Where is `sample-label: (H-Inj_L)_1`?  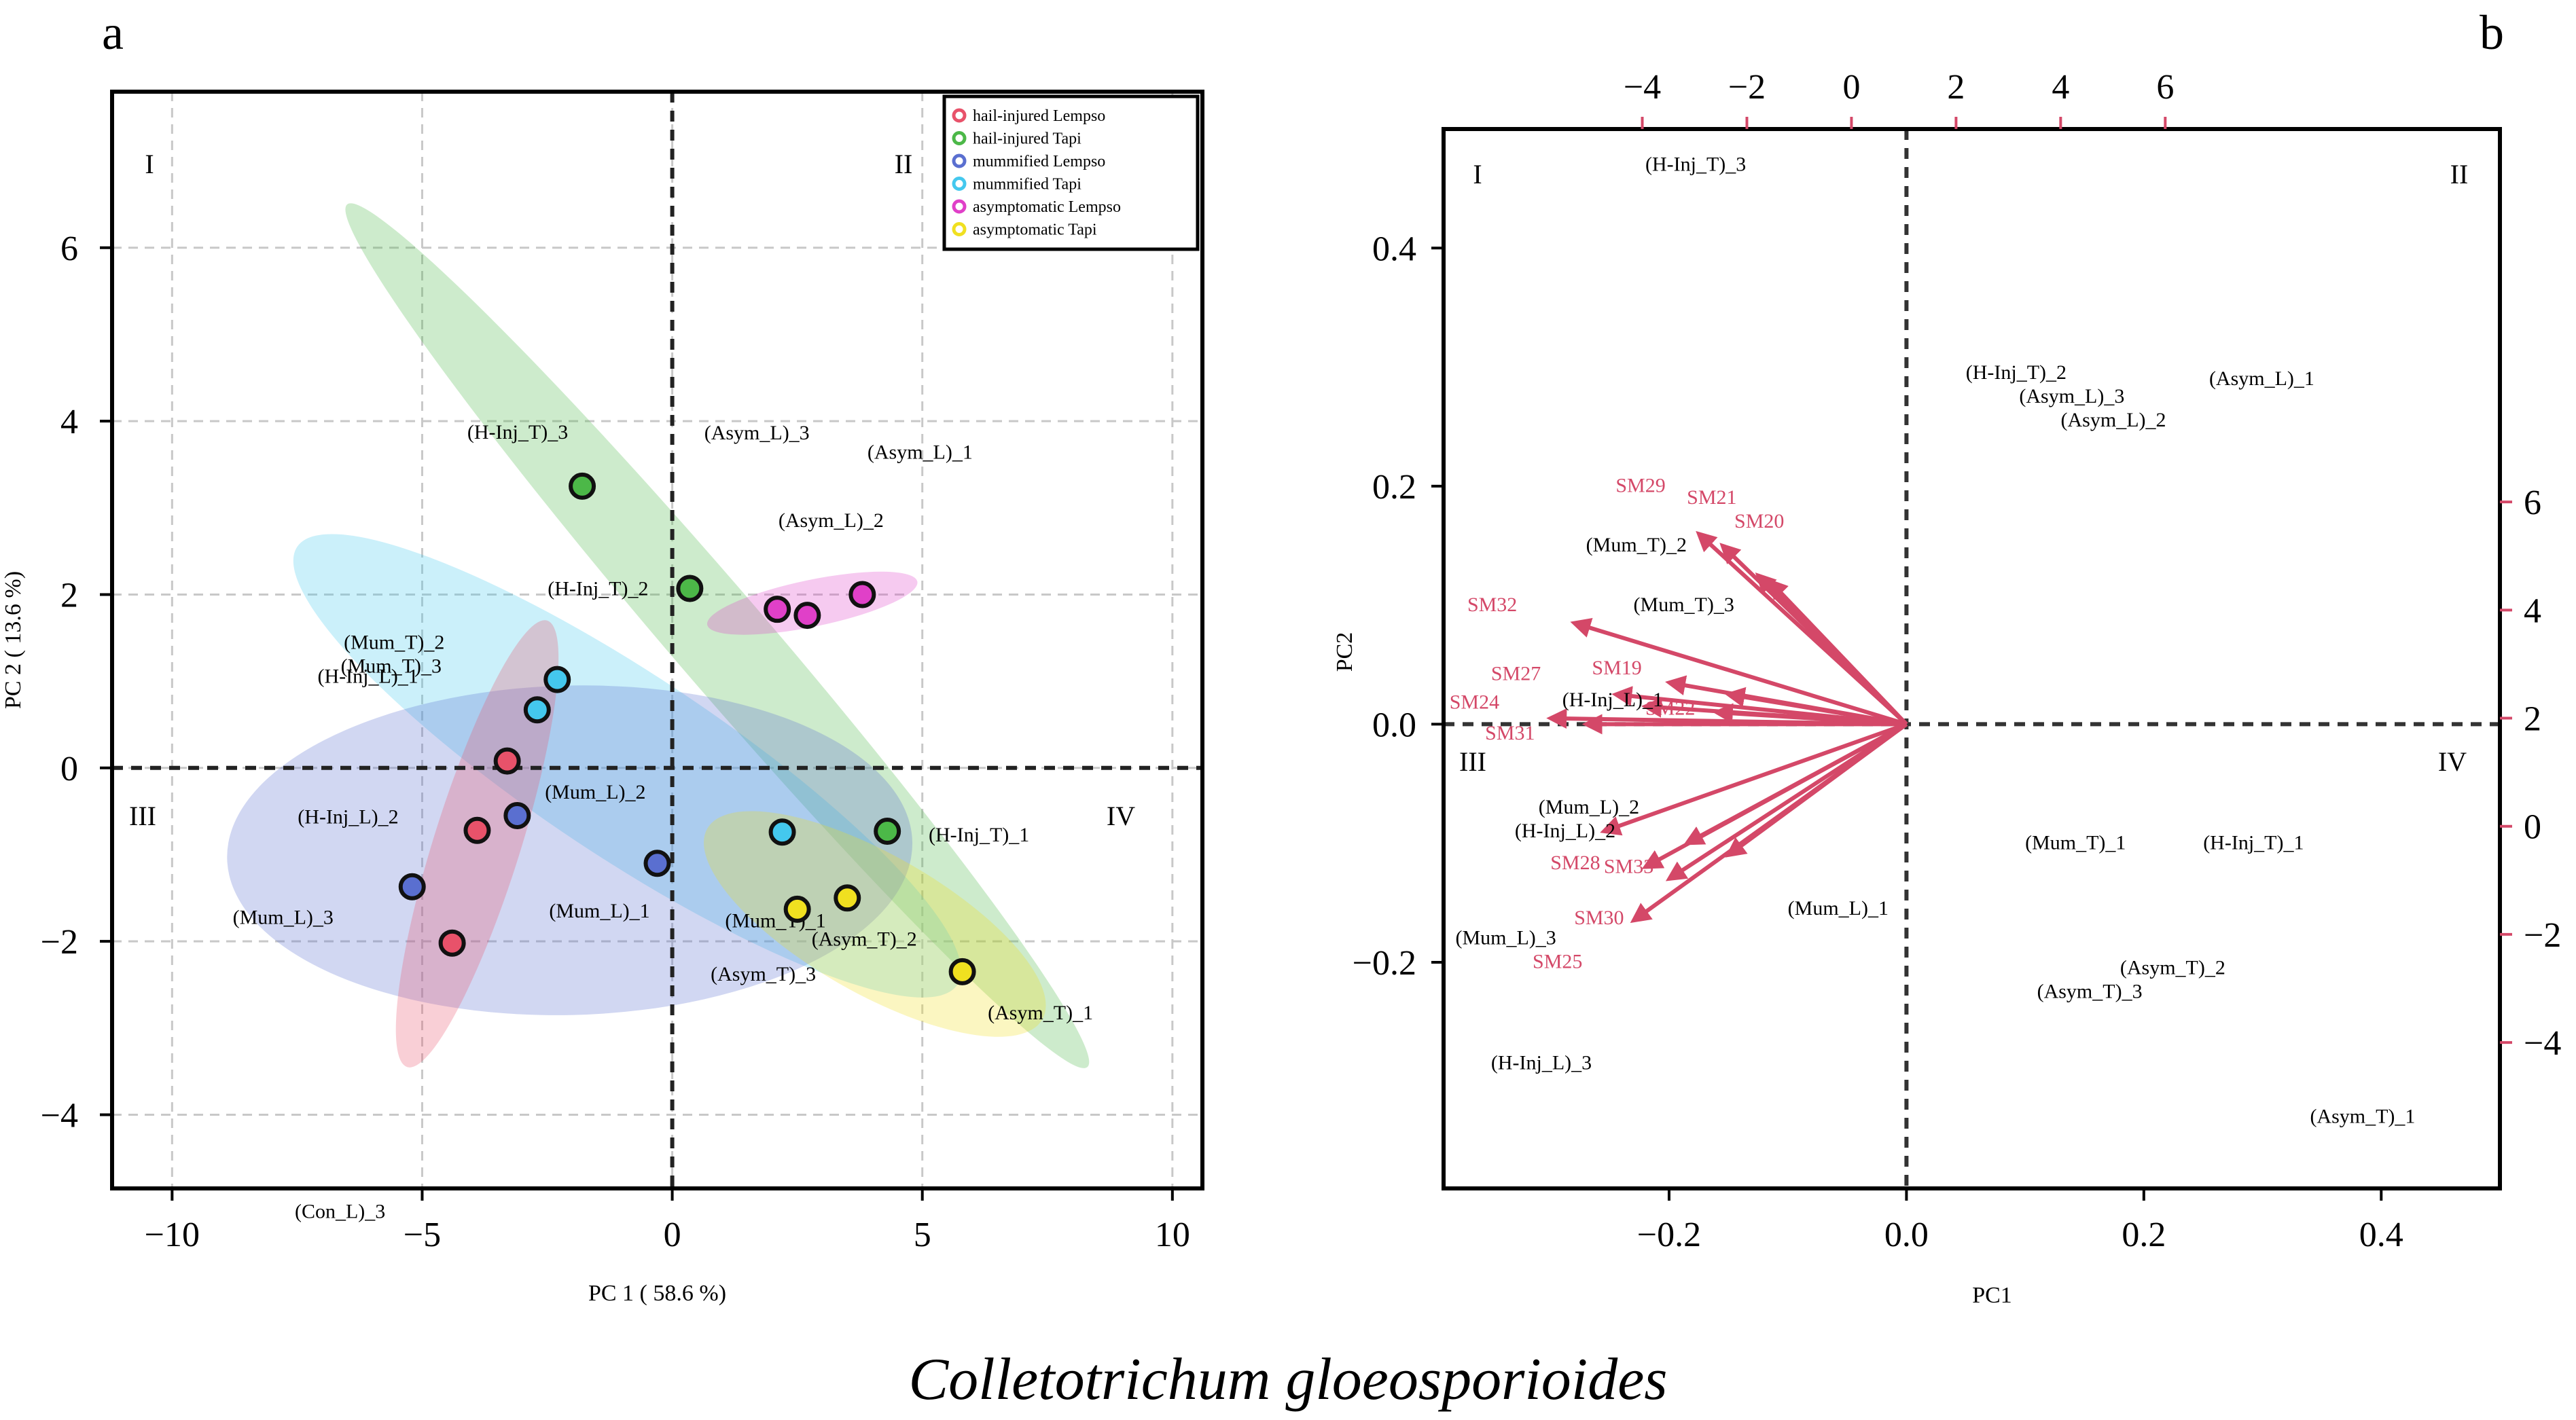
sample-label: (H-Inj_L)_1 is located at coordinates (1612, 700).